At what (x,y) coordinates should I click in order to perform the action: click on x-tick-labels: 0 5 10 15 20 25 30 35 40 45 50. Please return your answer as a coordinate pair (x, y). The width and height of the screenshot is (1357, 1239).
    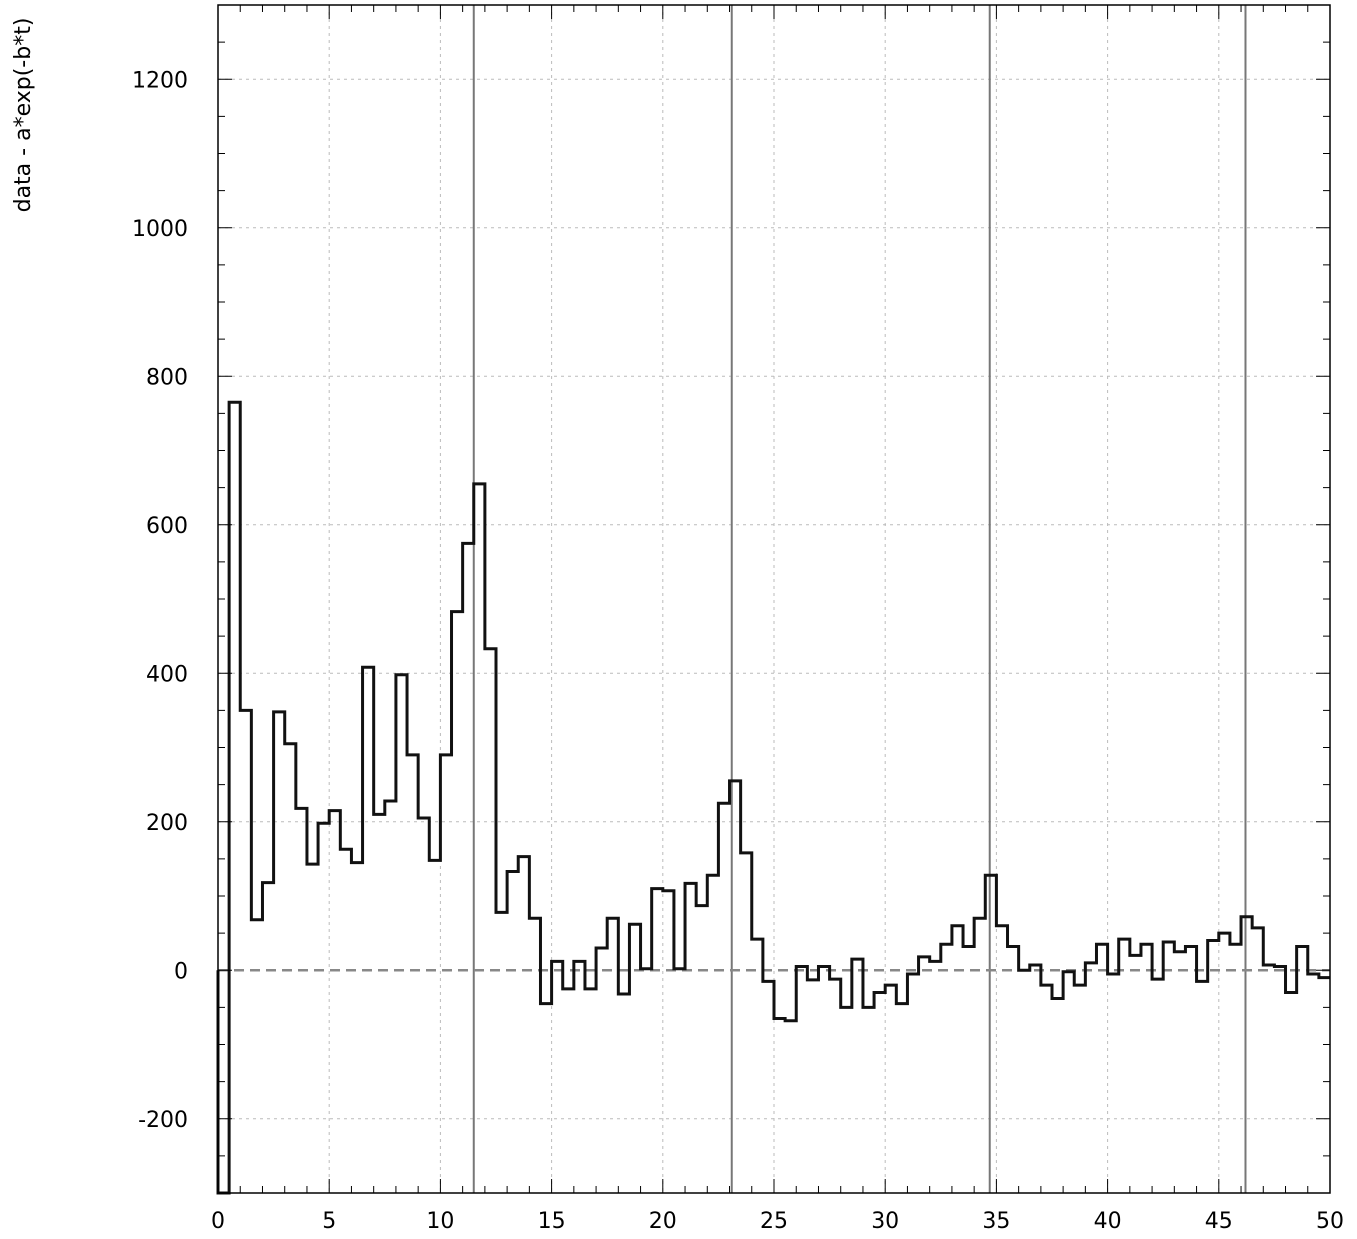
    Looking at the image, I should click on (777, 1221).